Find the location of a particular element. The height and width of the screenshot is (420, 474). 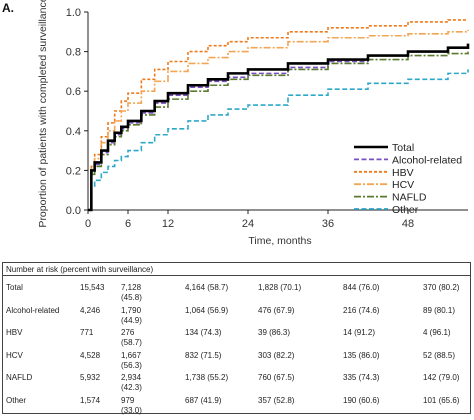

risk-cell: 357 (52.8) is located at coordinates (276, 400).